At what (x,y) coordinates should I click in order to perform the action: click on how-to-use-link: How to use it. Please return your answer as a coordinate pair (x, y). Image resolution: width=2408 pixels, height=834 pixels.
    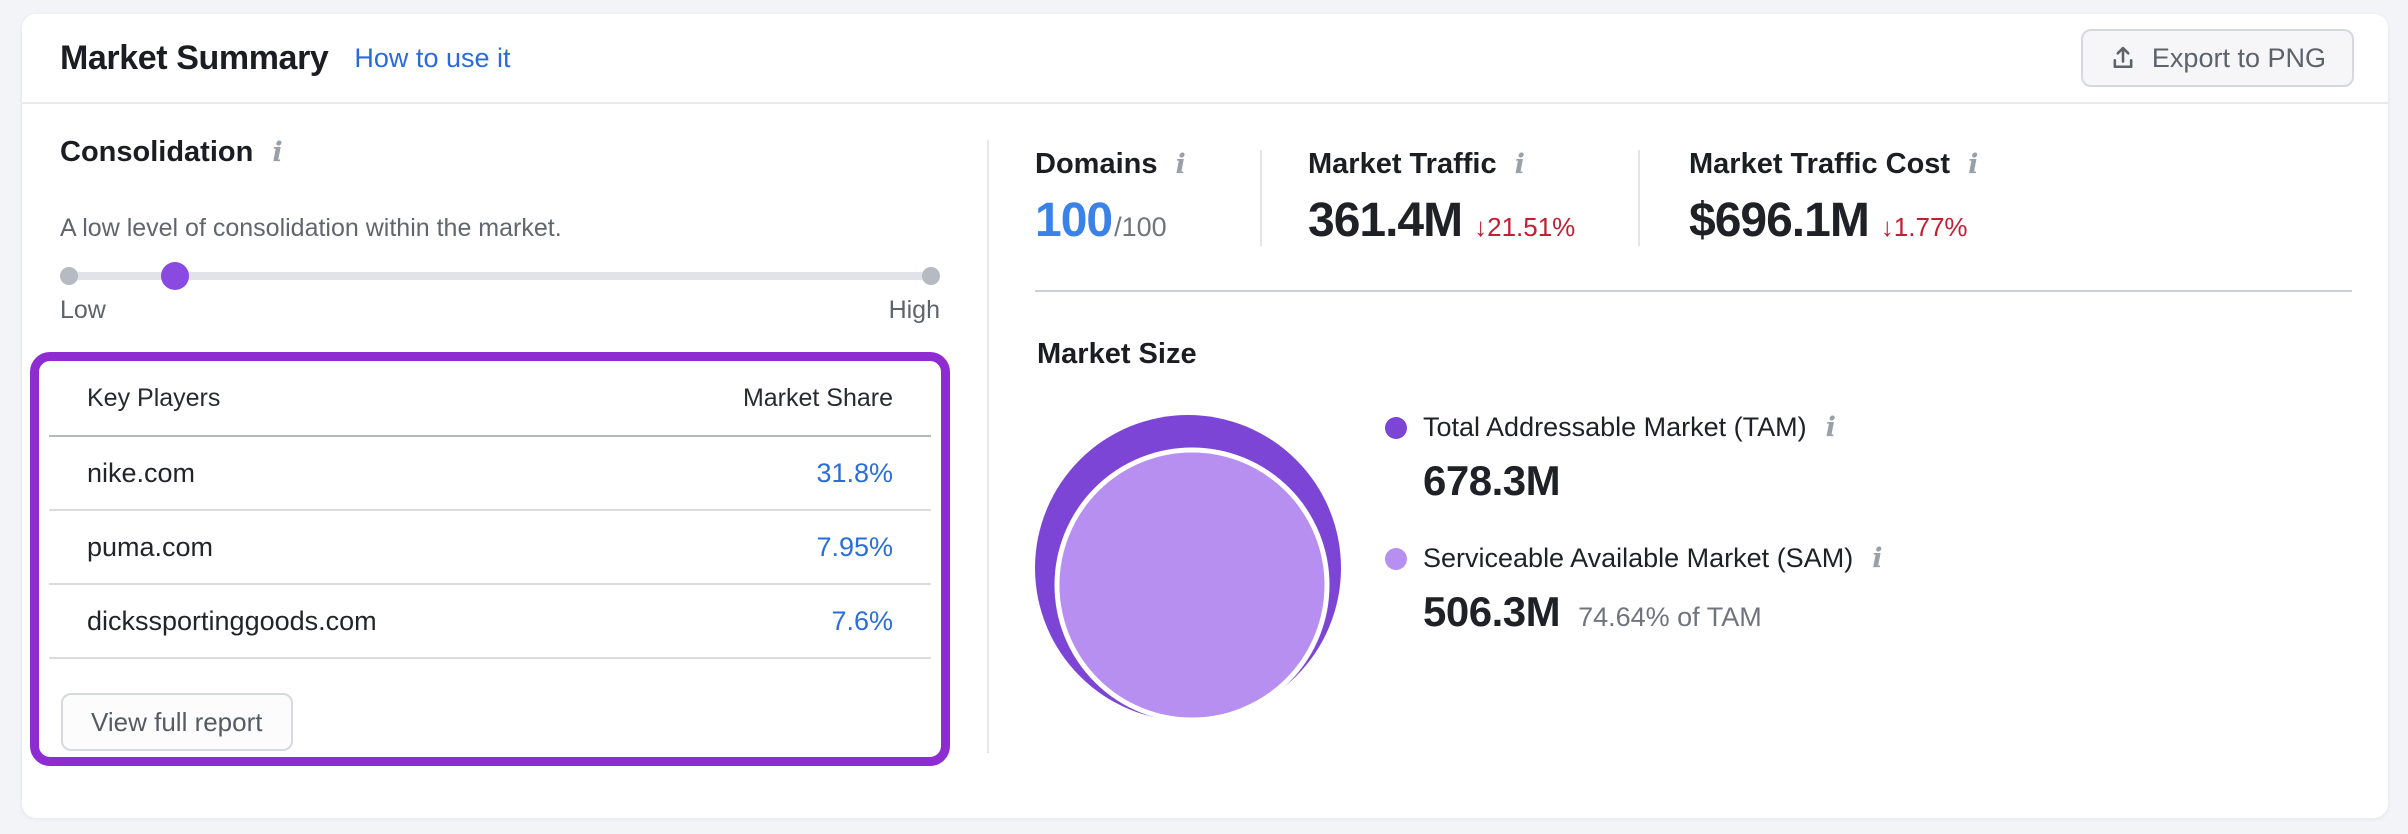
    Looking at the image, I should click on (432, 57).